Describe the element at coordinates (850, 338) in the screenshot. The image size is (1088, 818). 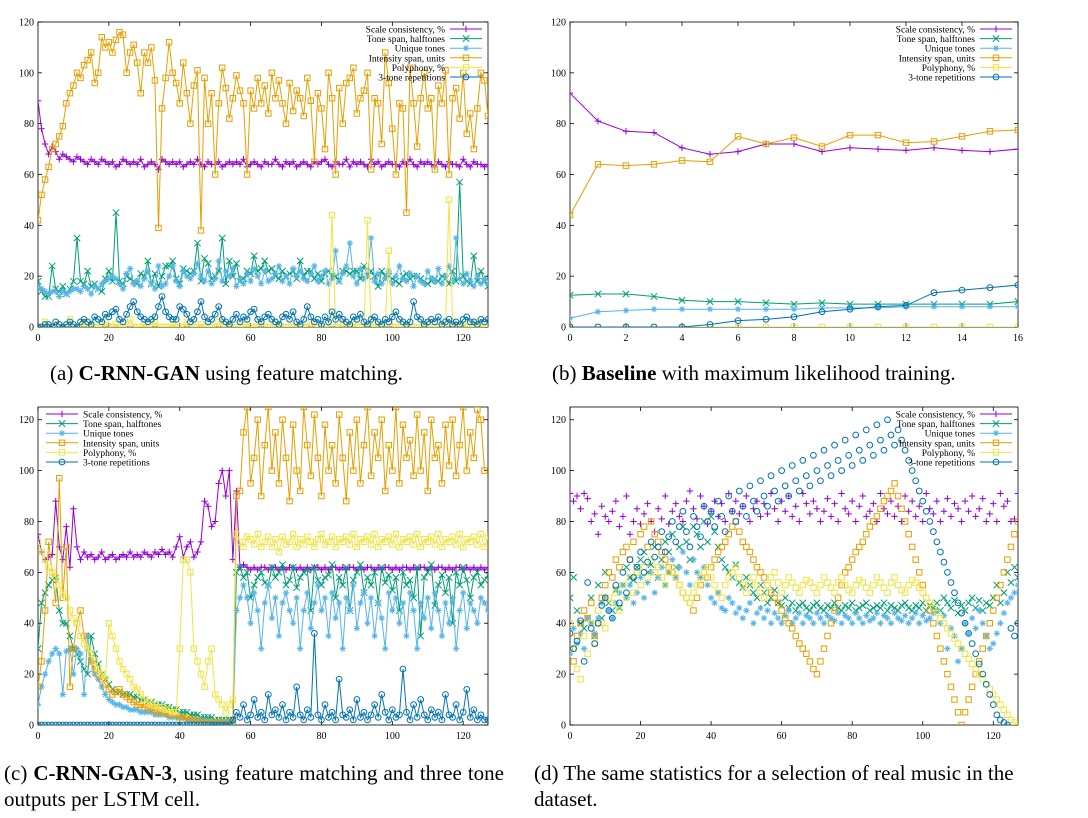
I see `x-tick-label: 10` at that location.